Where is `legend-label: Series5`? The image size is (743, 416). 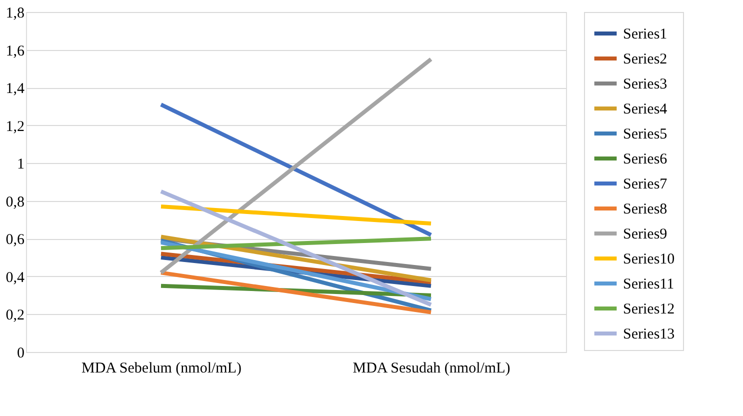 legend-label: Series5 is located at coordinates (645, 134).